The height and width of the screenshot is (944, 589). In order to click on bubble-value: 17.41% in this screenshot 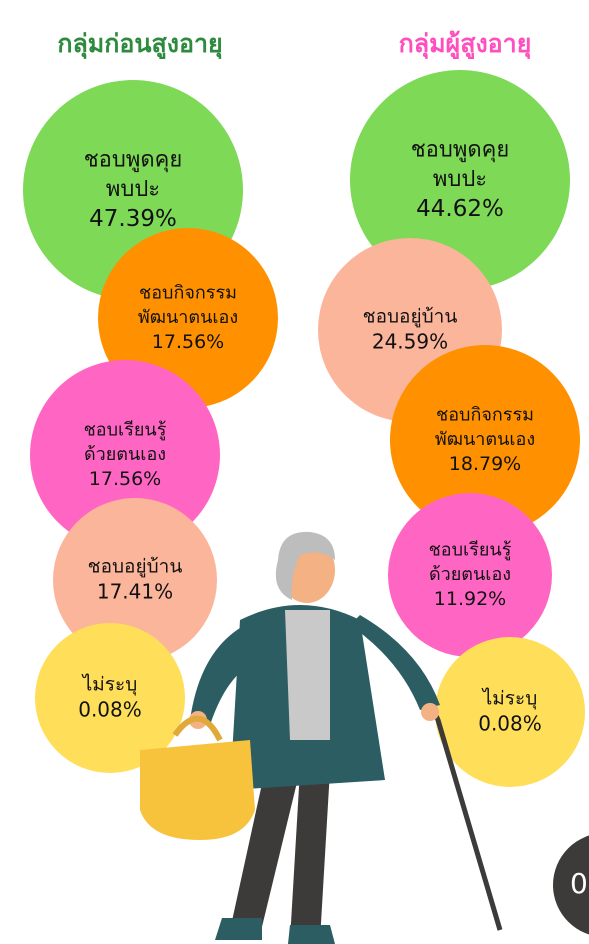, I will do `click(135, 591)`.